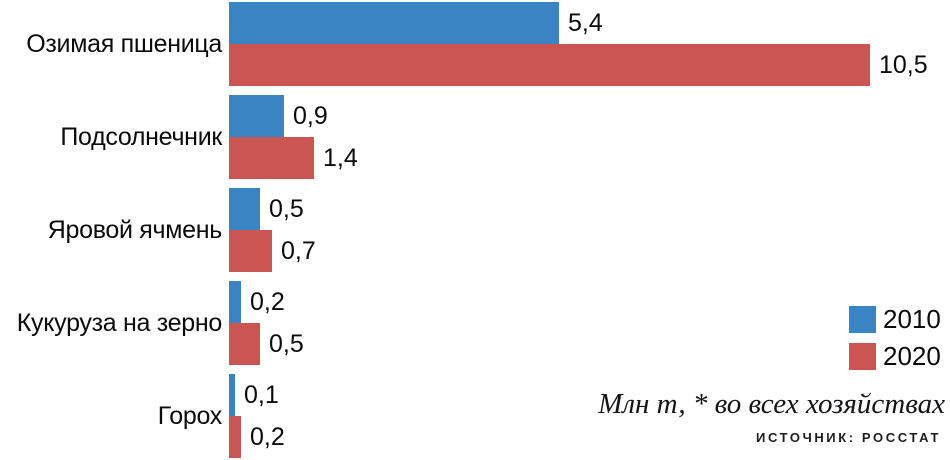  I want to click on bar-value-label: 0,9, so click(310, 115).